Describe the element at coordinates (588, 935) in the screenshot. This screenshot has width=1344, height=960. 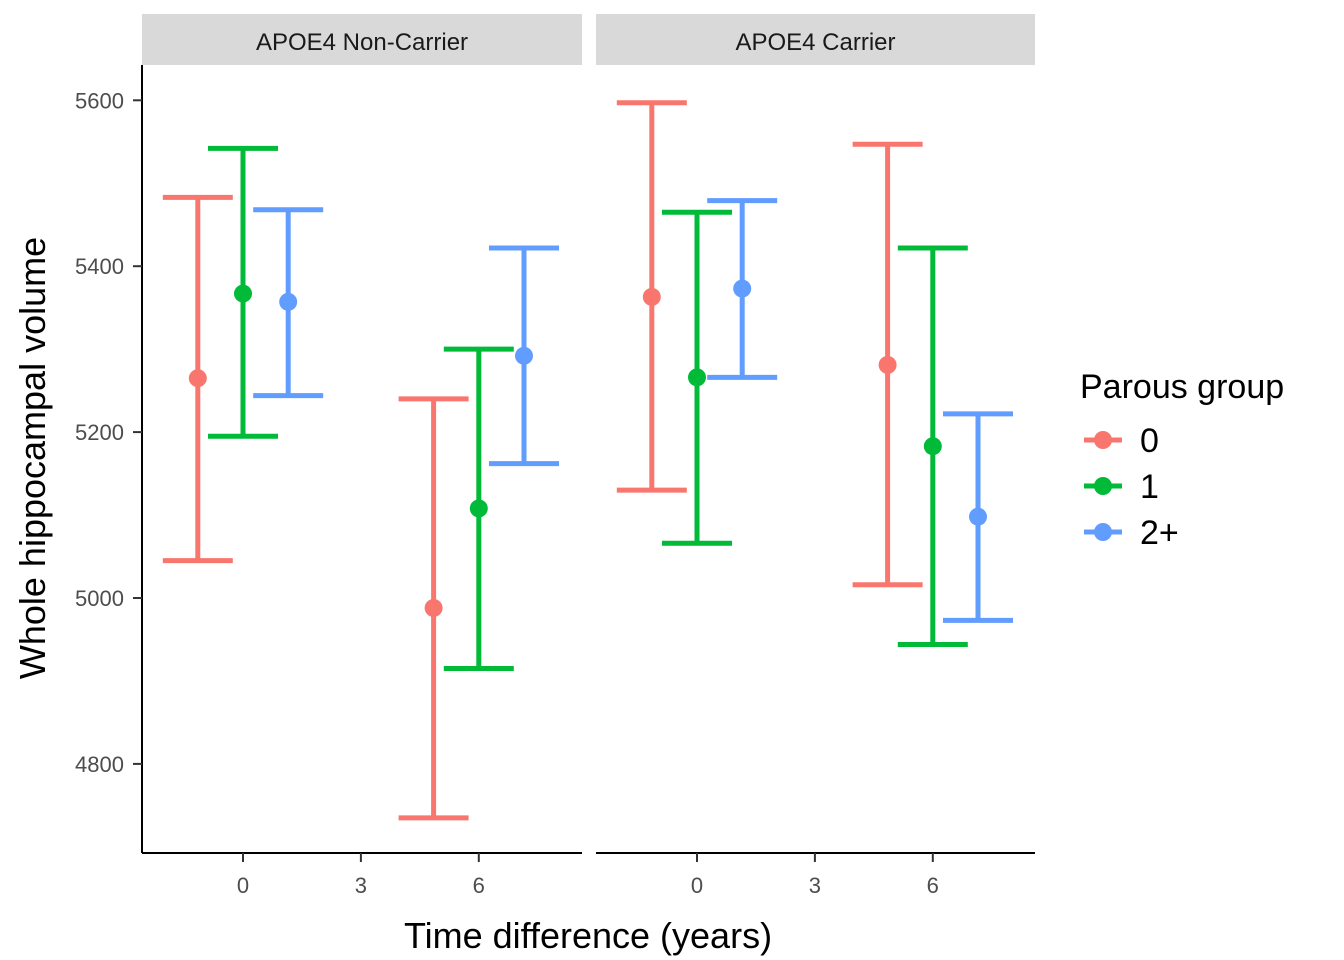
I see `x-axis-title: Time difference (years)` at that location.